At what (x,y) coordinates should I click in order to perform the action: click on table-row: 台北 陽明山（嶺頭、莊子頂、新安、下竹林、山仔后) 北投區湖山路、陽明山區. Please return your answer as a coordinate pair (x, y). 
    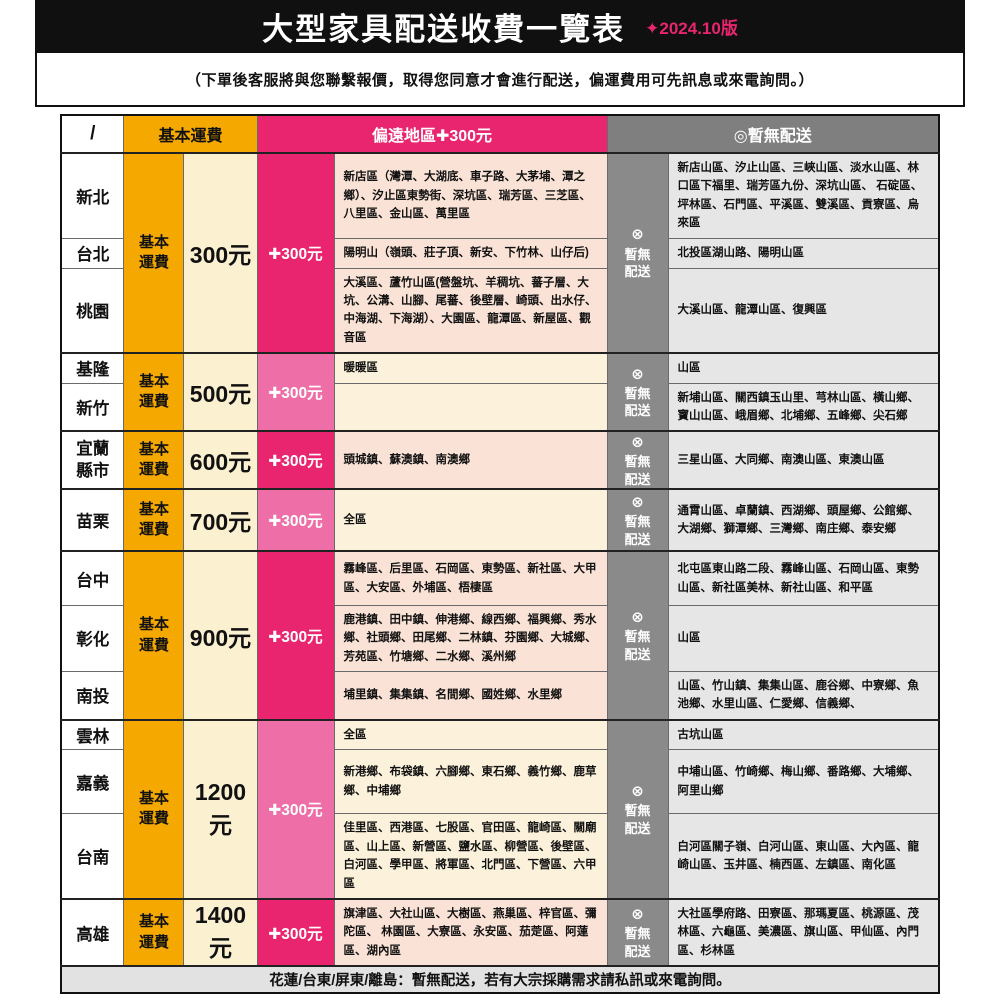
    Looking at the image, I should click on (500, 253).